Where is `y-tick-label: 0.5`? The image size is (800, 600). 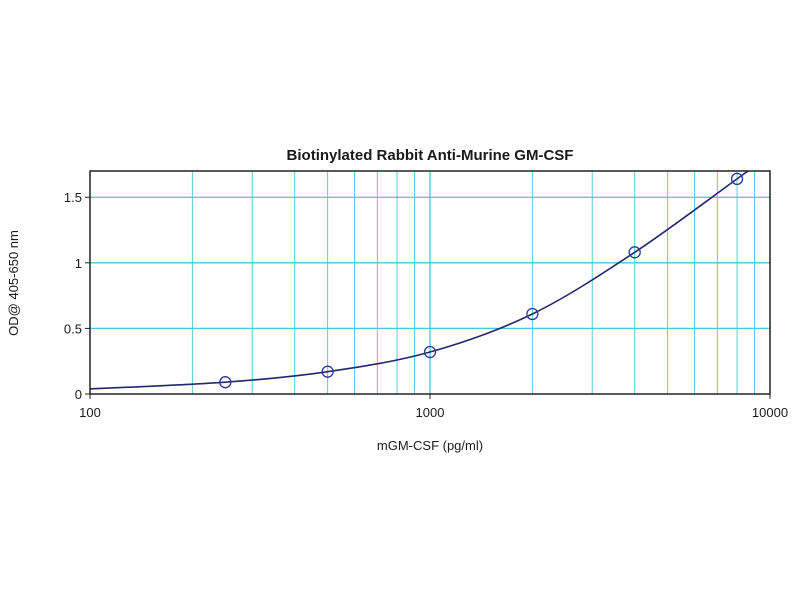
y-tick-label: 0.5 is located at coordinates (73, 328).